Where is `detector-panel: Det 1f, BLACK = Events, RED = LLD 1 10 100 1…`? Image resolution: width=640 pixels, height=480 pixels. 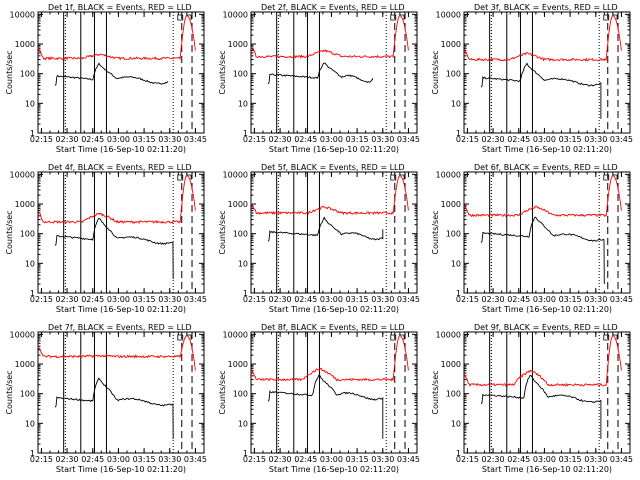 detector-panel: Det 1f, BLACK = Events, RED = LLD 1 10 100 1… is located at coordinates (106, 78).